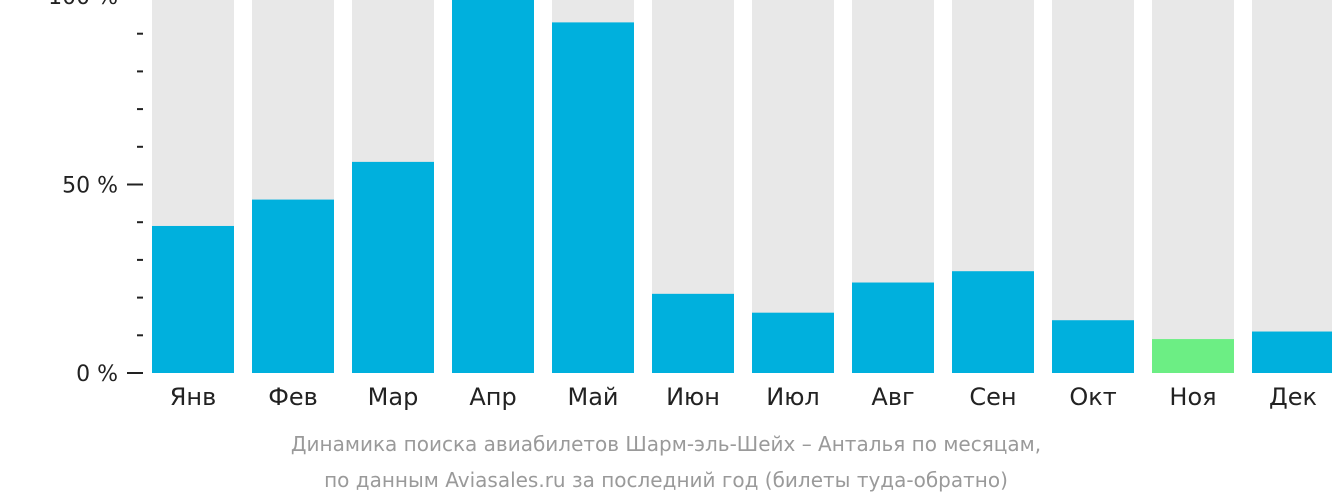 The height and width of the screenshot is (502, 1332). What do you see at coordinates (892, 397) in the screenshot?
I see `x-tick-label: Авг` at bounding box center [892, 397].